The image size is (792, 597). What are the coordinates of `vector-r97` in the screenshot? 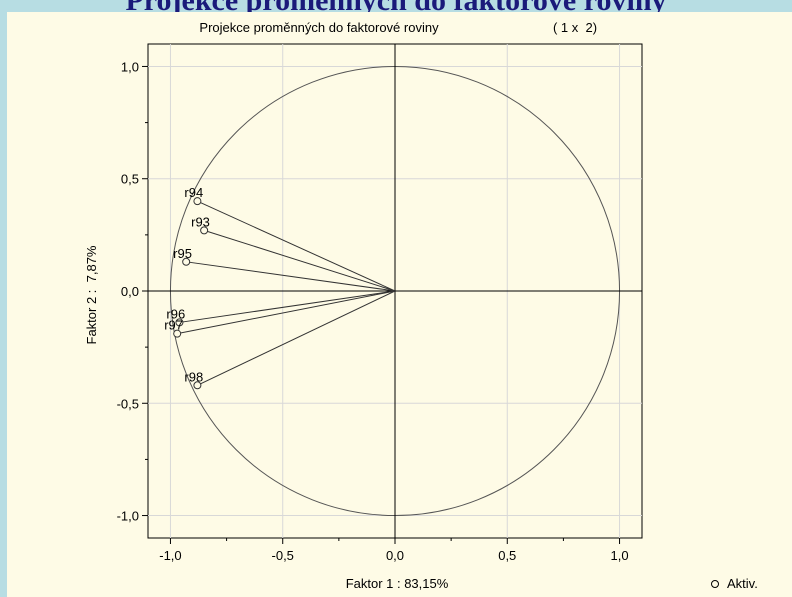 It's located at (286, 312).